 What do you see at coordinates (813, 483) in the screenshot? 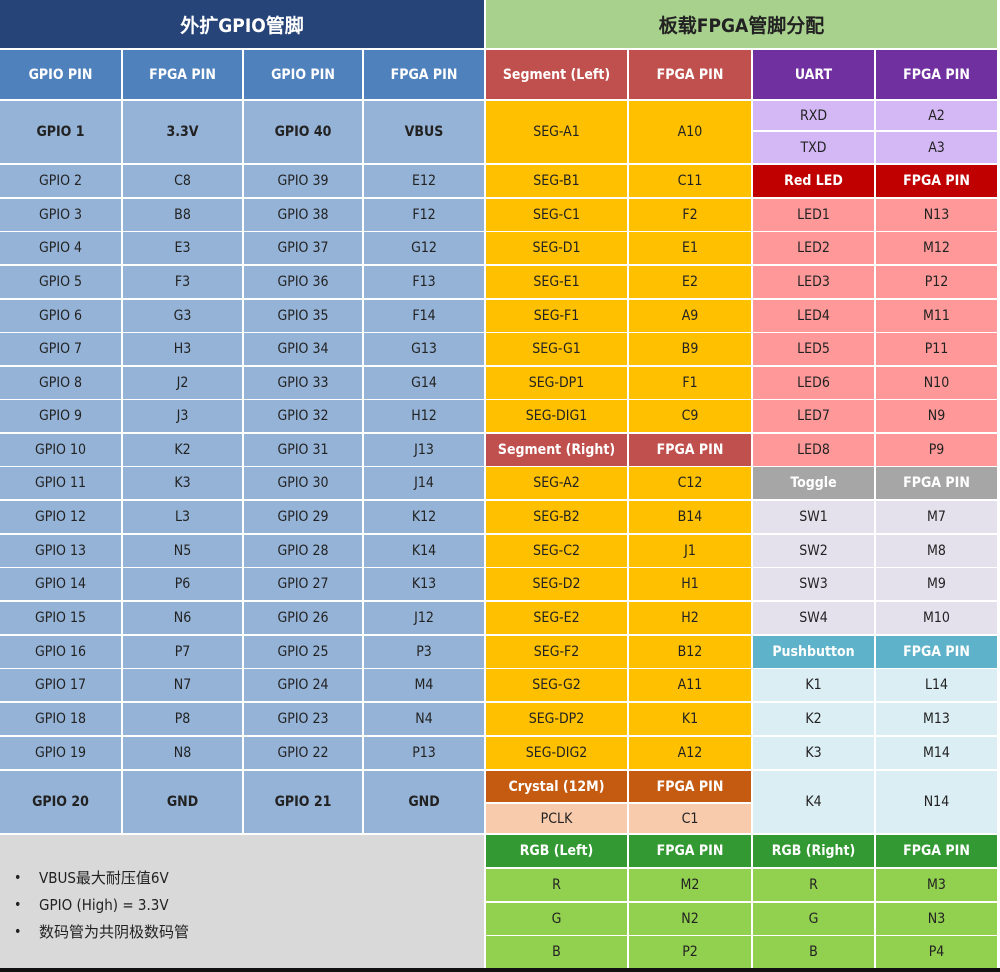
I see `toggle-header: Toggle` at bounding box center [813, 483].